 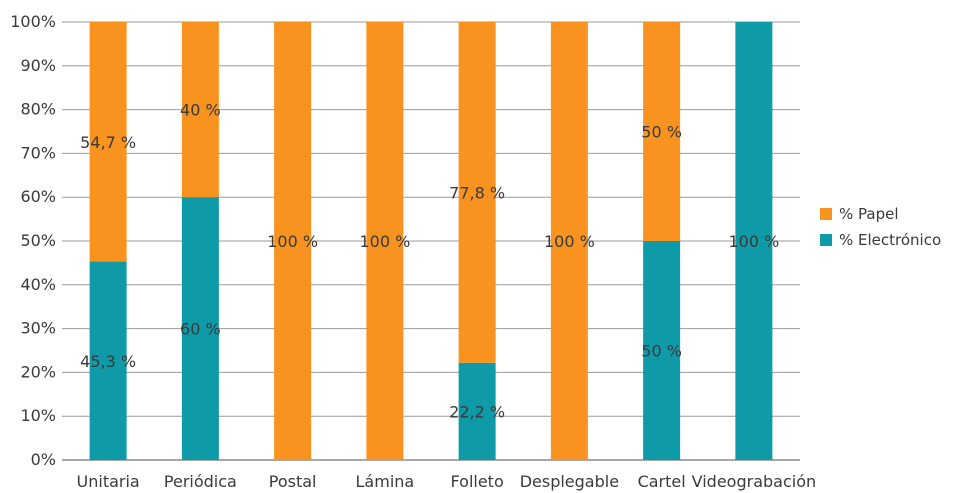 I want to click on x-category-label: Folleto, so click(x=477, y=481).